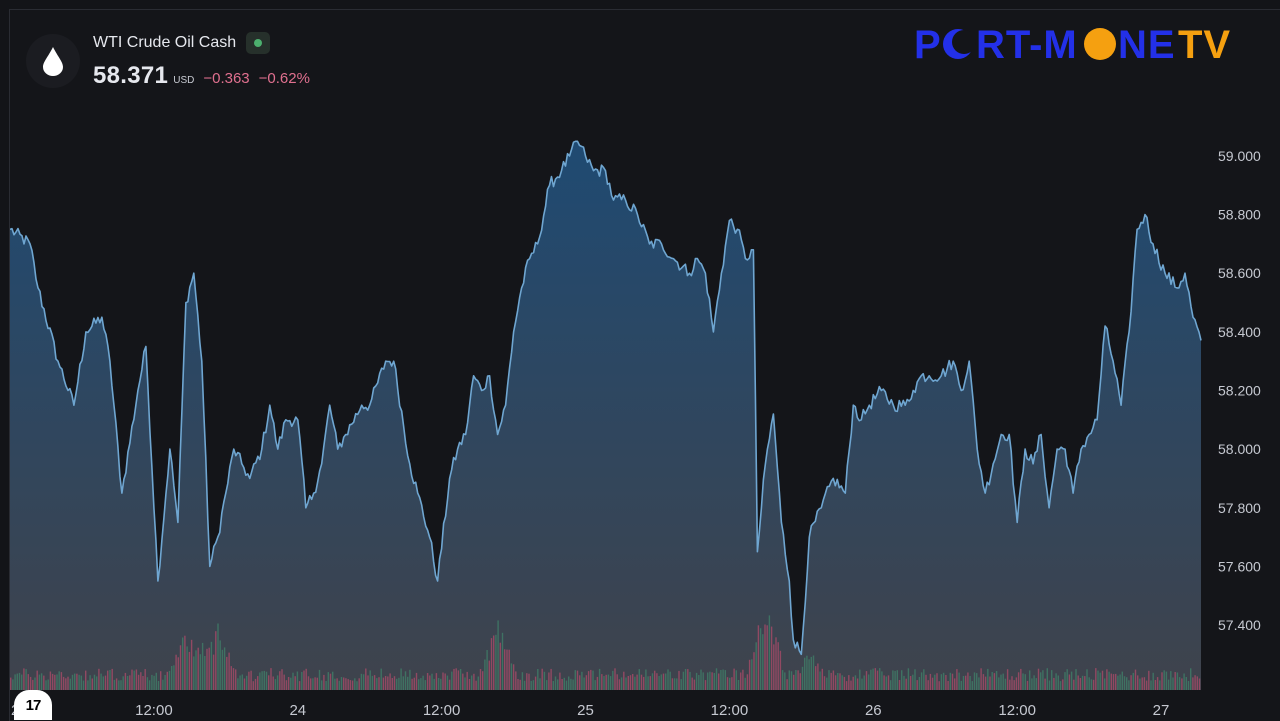 This screenshot has width=1280, height=721. I want to click on market-status-badge, so click(258, 43).